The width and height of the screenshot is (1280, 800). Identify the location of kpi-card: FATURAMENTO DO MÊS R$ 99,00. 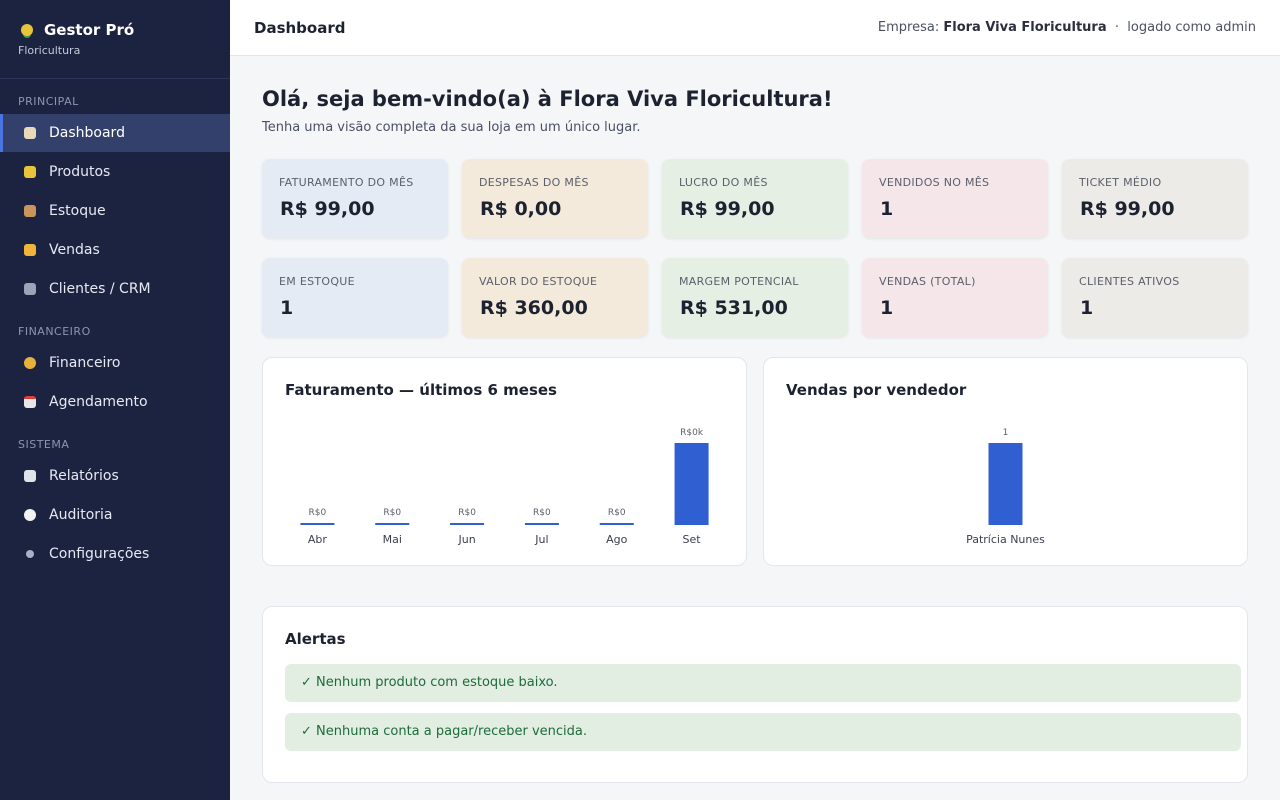
(355, 198).